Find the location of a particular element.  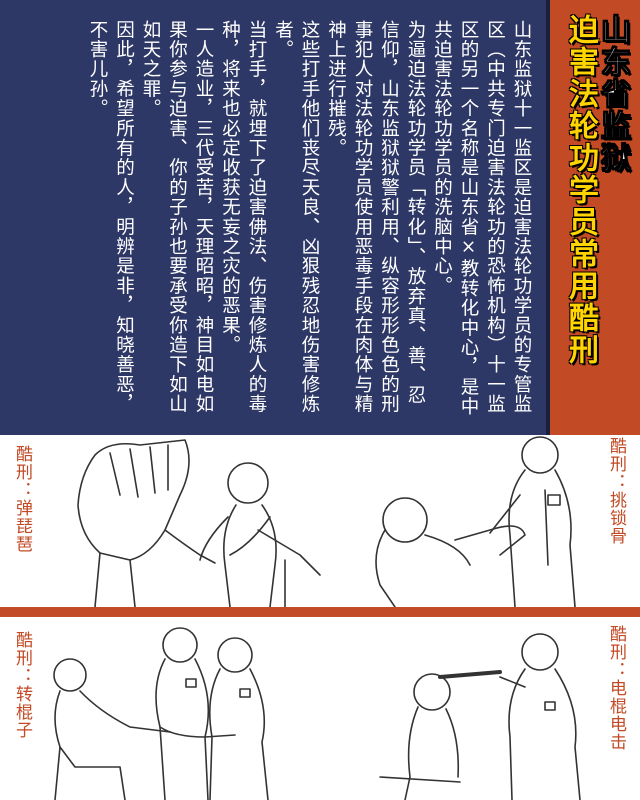

caption-zhuangunzi: 酷刑：转棍子 is located at coordinates (22, 685).